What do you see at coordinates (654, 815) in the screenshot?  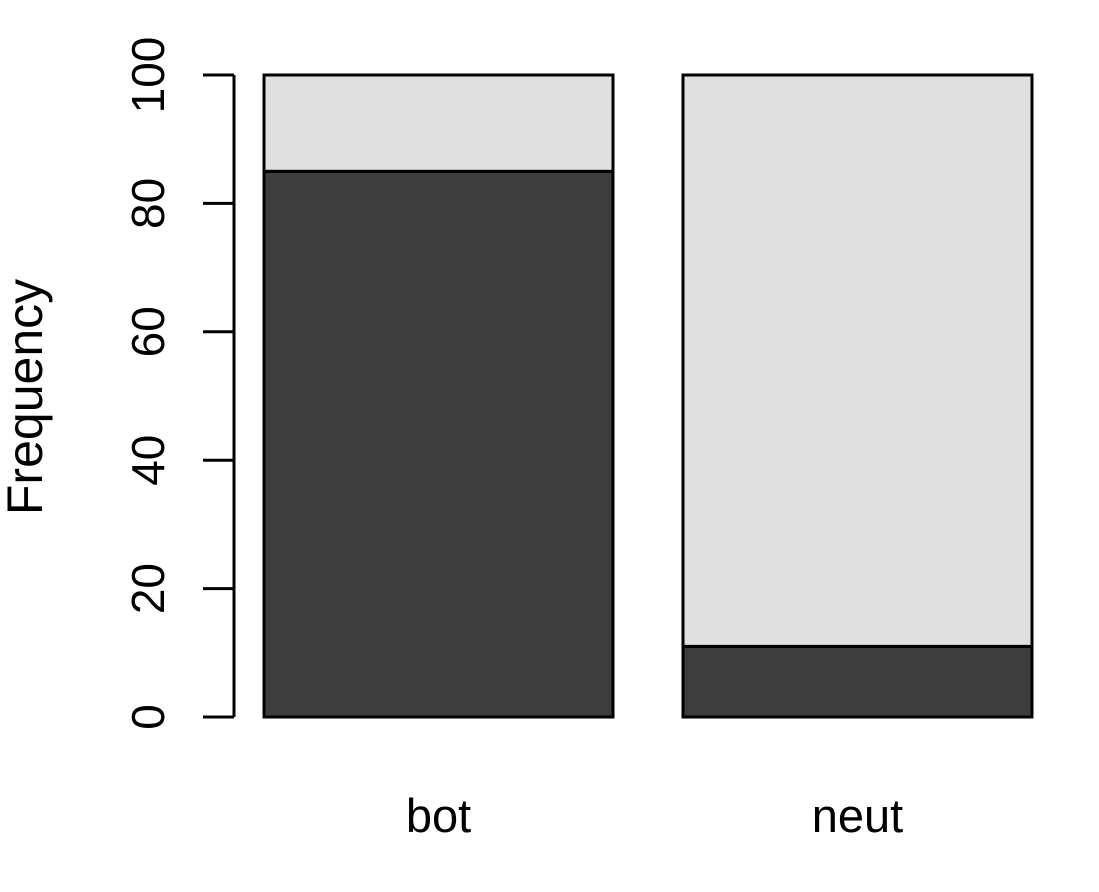 I see `x-axis-labels: bot neut` at bounding box center [654, 815].